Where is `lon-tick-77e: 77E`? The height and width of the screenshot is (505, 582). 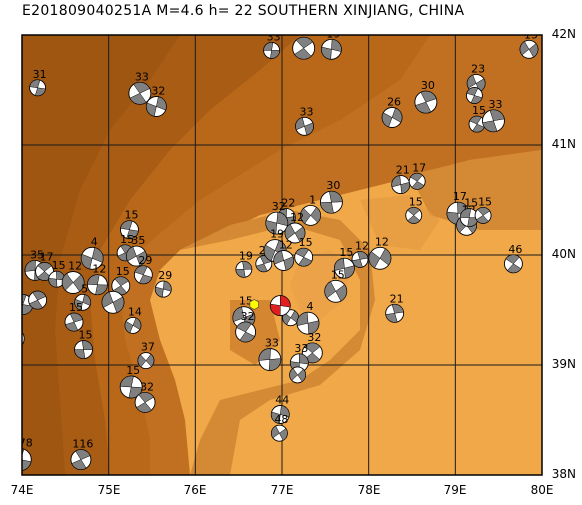 lon-tick-77e: 77E is located at coordinates (282, 490).